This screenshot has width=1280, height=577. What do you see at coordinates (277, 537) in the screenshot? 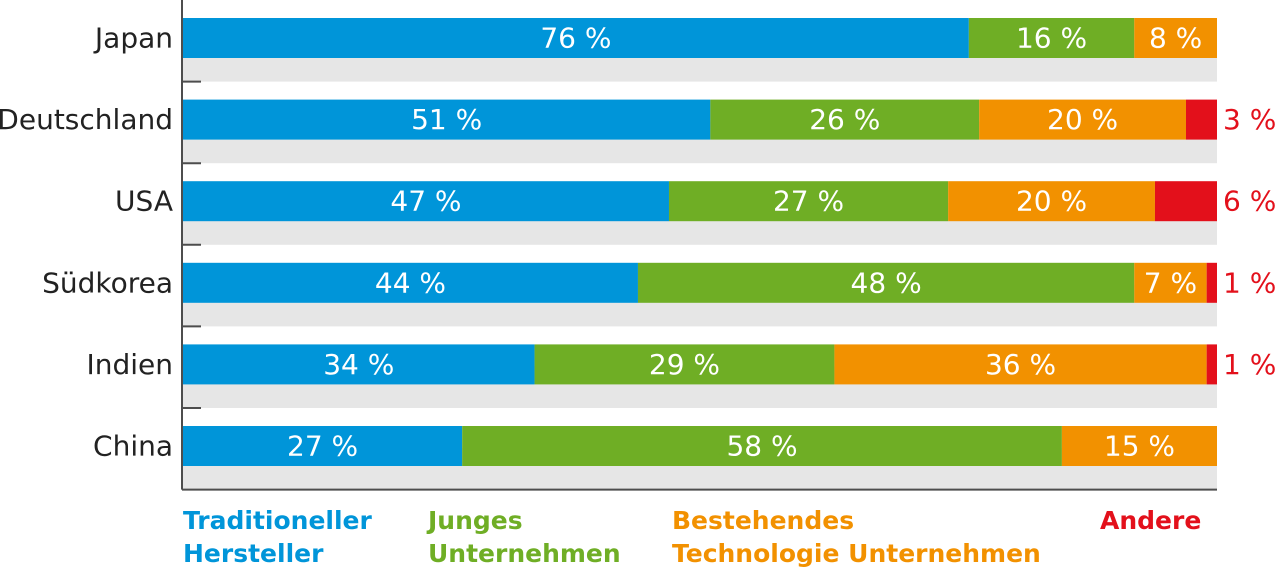
I see `legend-item-traditioneller-hersteller: Traditioneller Hersteller` at bounding box center [277, 537].